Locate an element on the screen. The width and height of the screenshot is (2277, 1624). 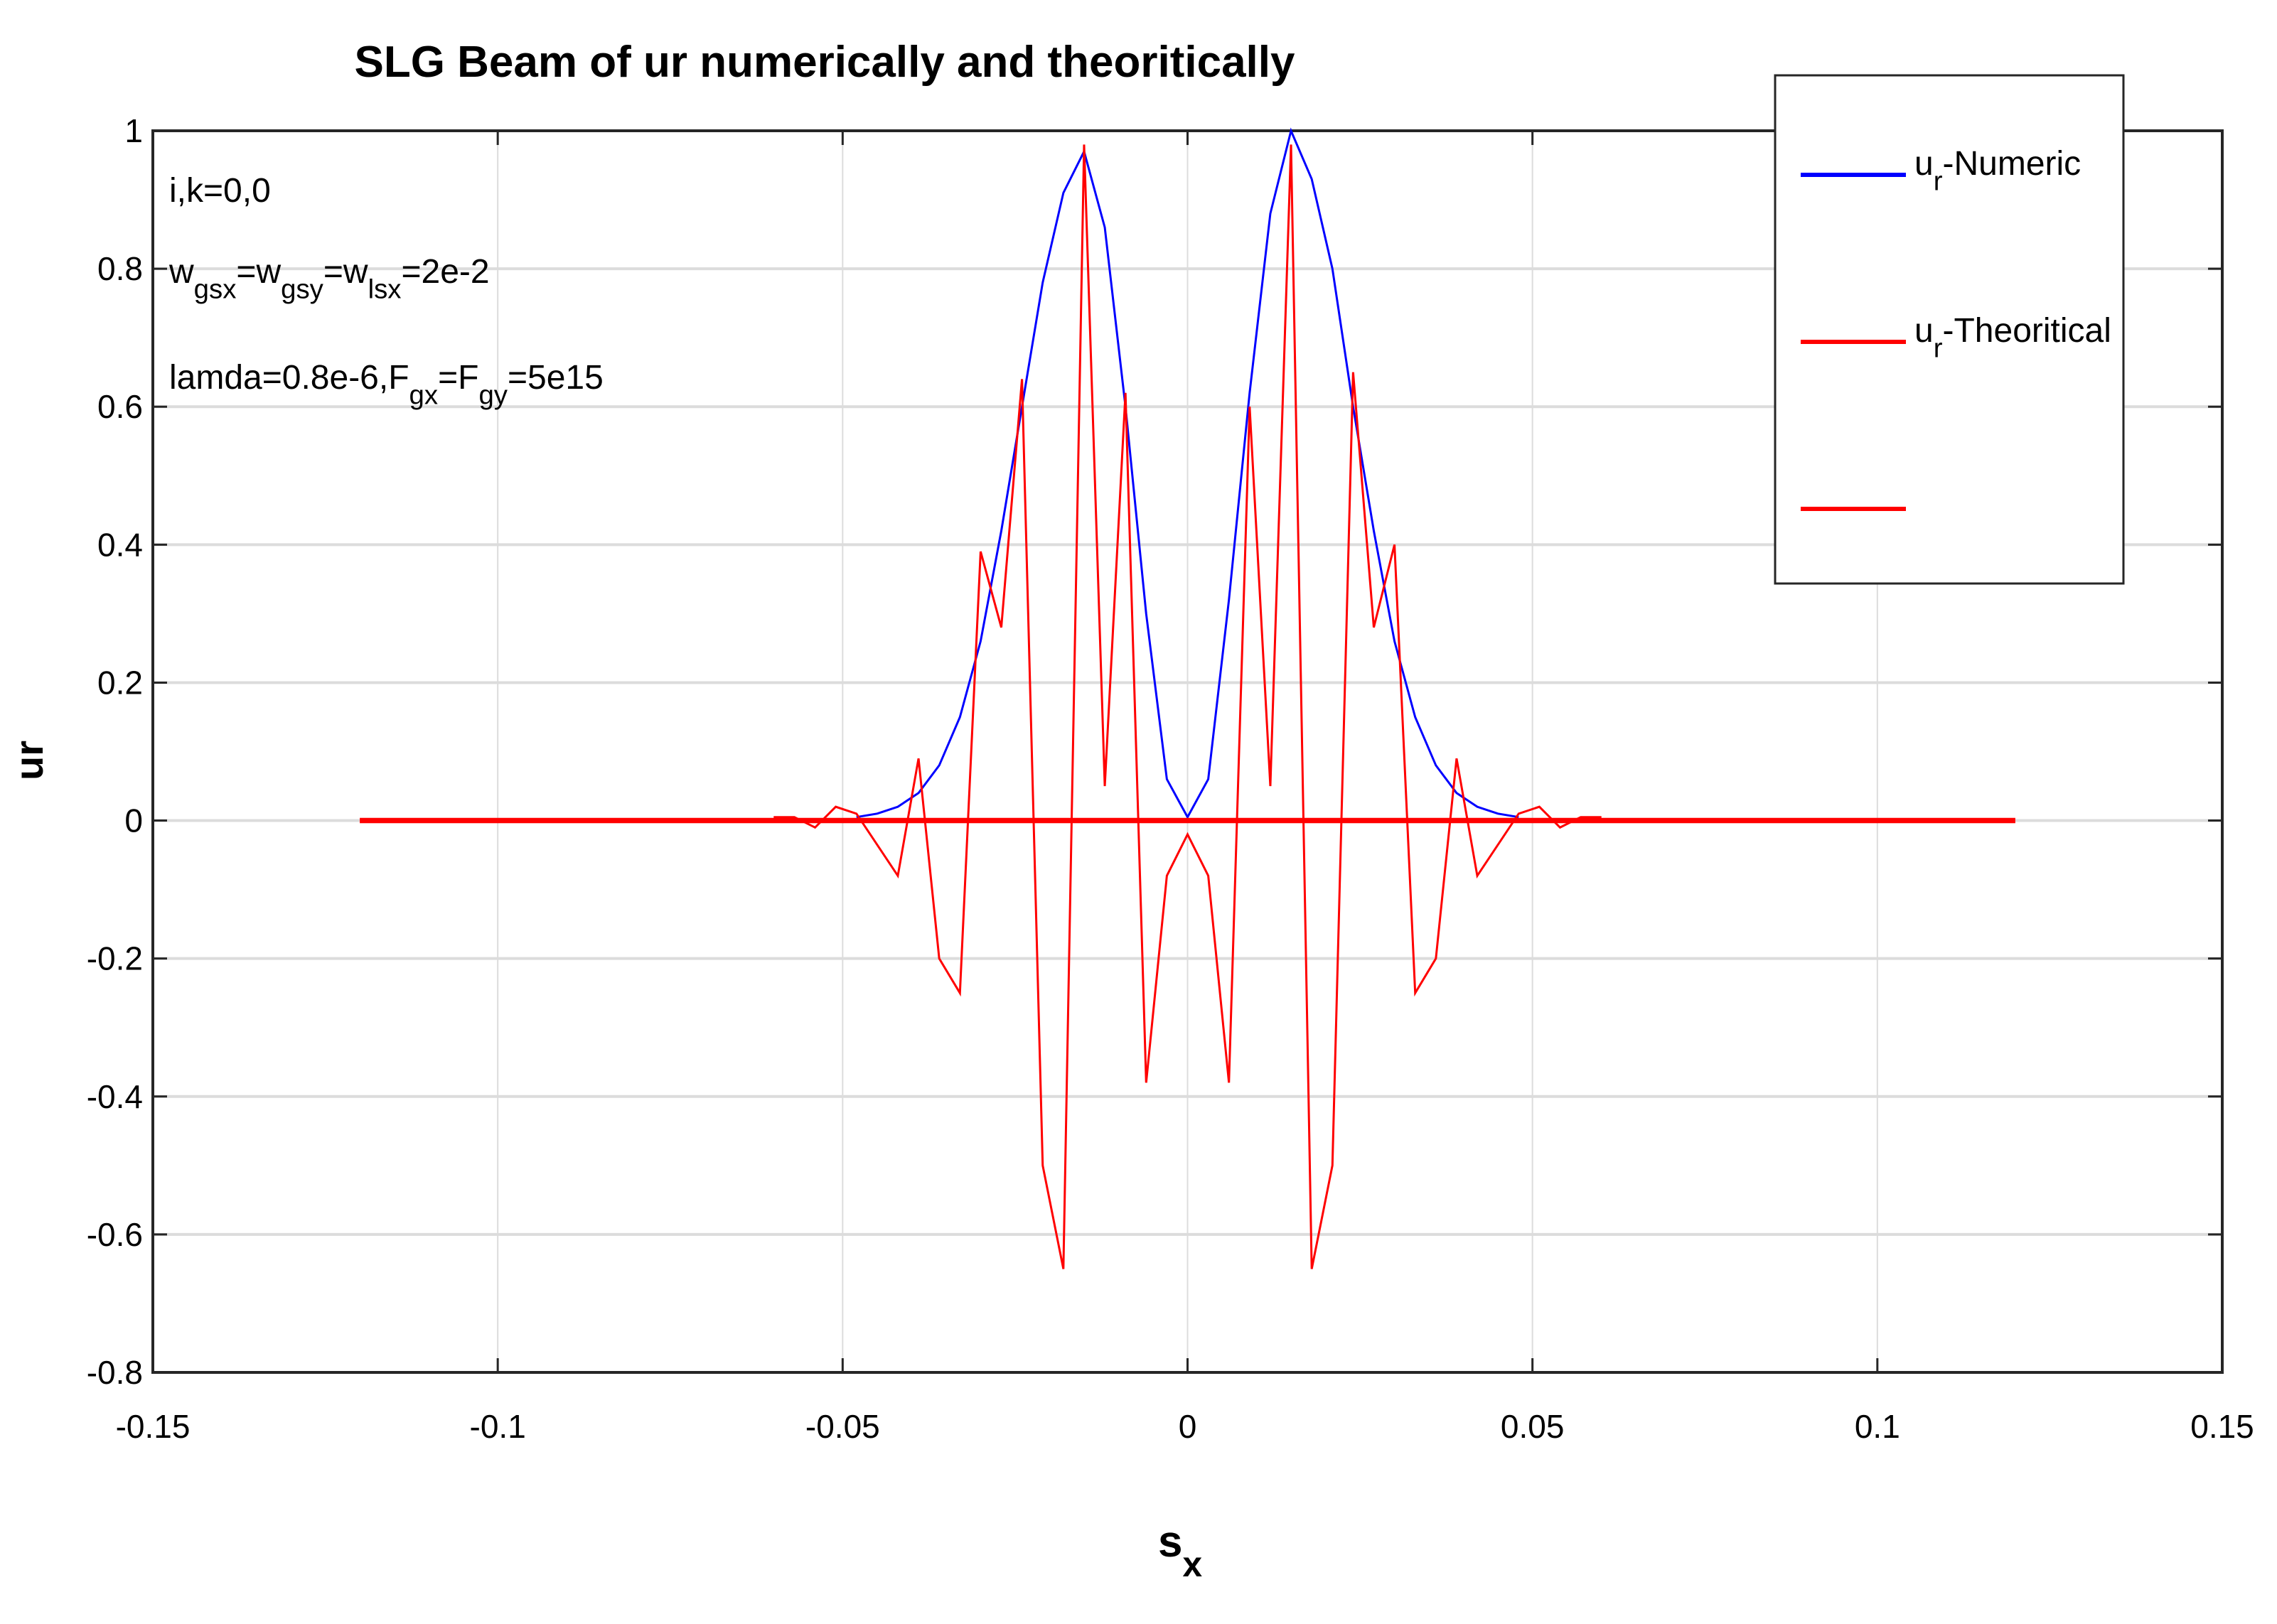
text-part: s is located at coordinates (1170, 1541).